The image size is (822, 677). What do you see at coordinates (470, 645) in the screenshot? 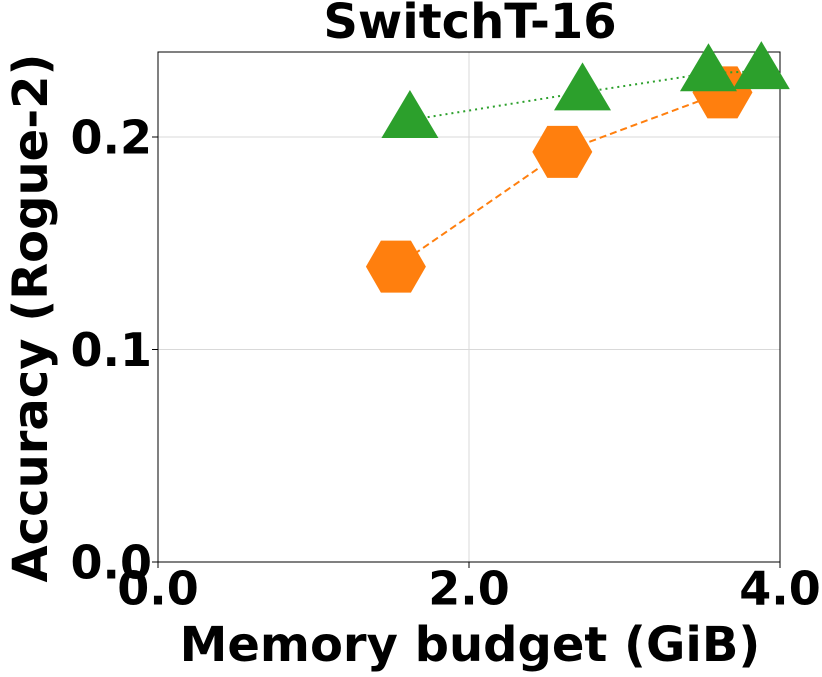
I see `x-axis-label: Memory budget (GiB)` at bounding box center [470, 645].